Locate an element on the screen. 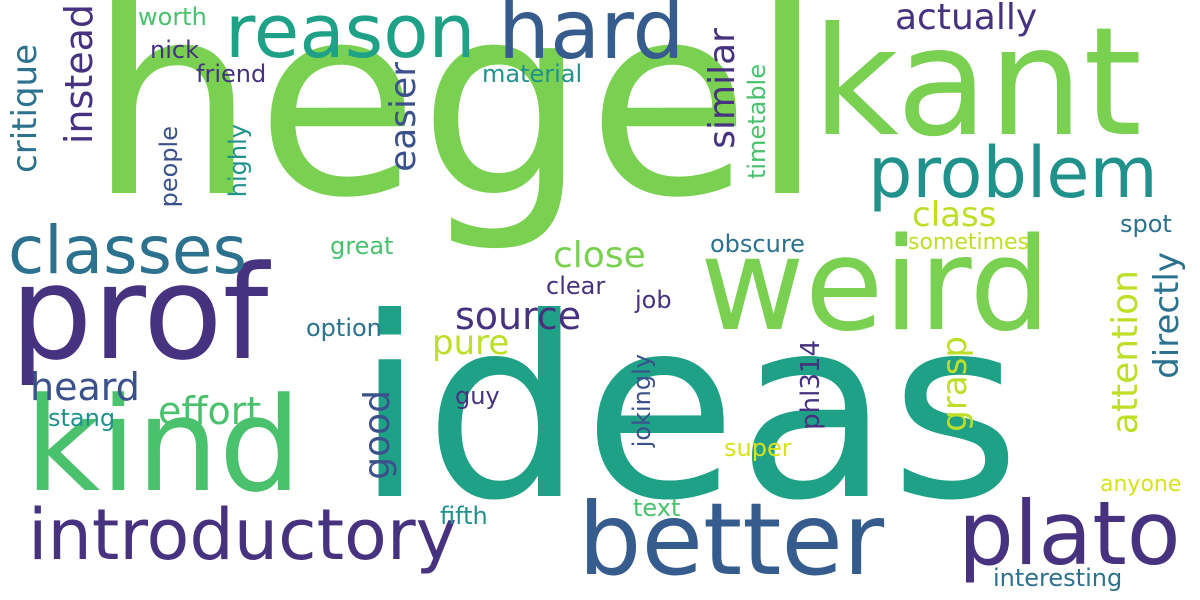  word-prof: prof is located at coordinates (139, 313).